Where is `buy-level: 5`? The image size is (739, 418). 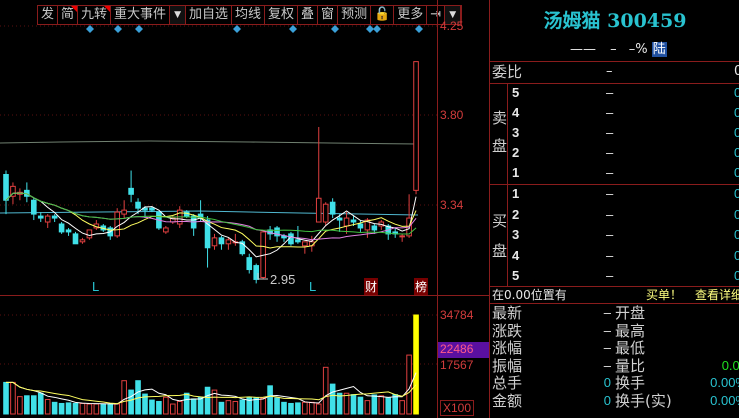 buy-level: 5 is located at coordinates (516, 275).